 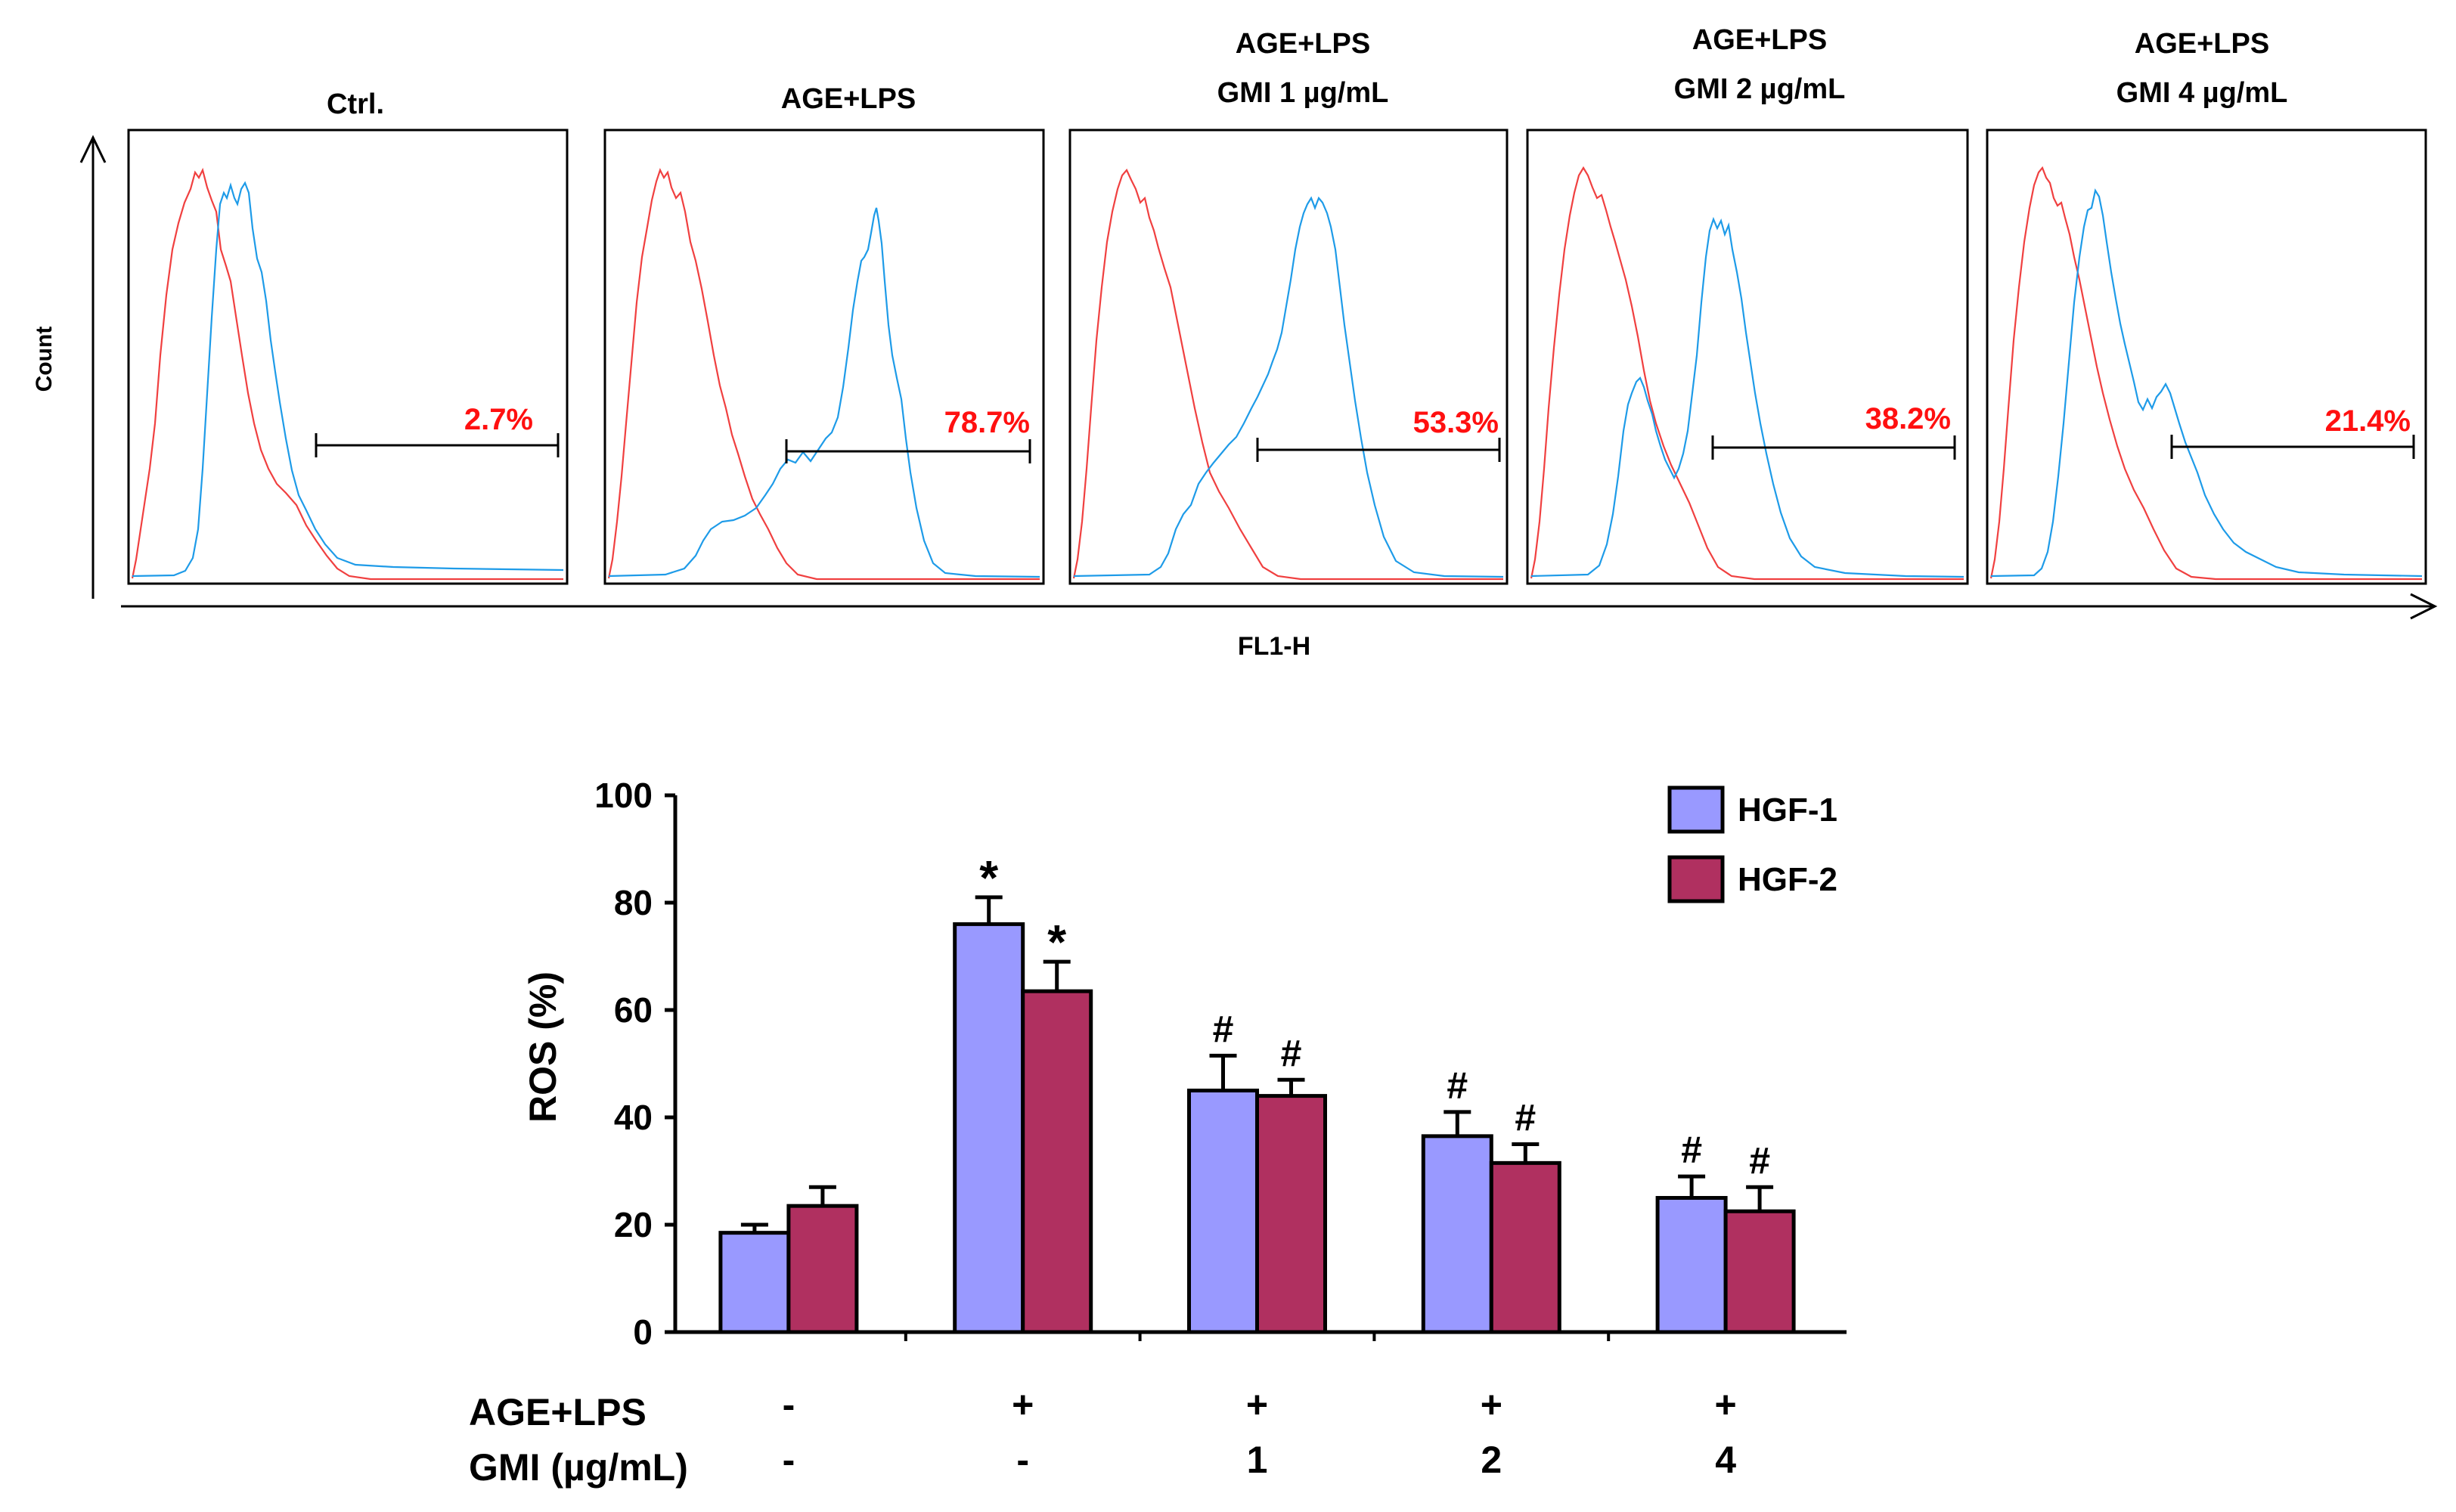 I want to click on y-tick-label-20: 20, so click(x=633, y=1225).